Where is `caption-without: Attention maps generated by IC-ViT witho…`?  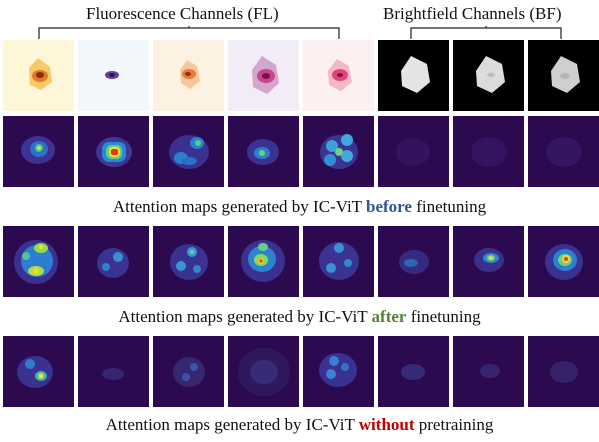 caption-without: Attention maps generated by IC-ViT witho… is located at coordinates (299, 425).